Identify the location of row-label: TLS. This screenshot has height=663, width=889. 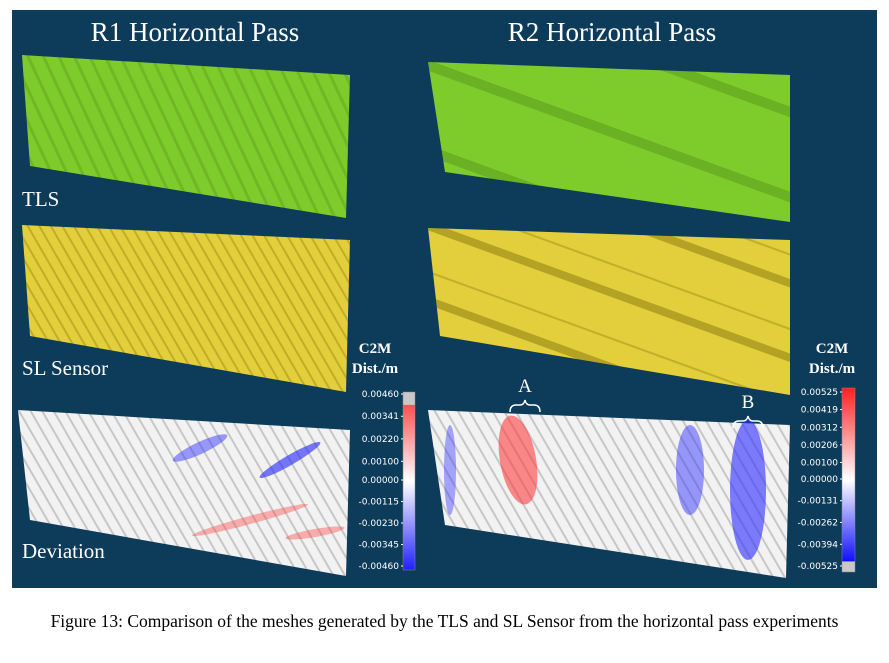
(40, 199).